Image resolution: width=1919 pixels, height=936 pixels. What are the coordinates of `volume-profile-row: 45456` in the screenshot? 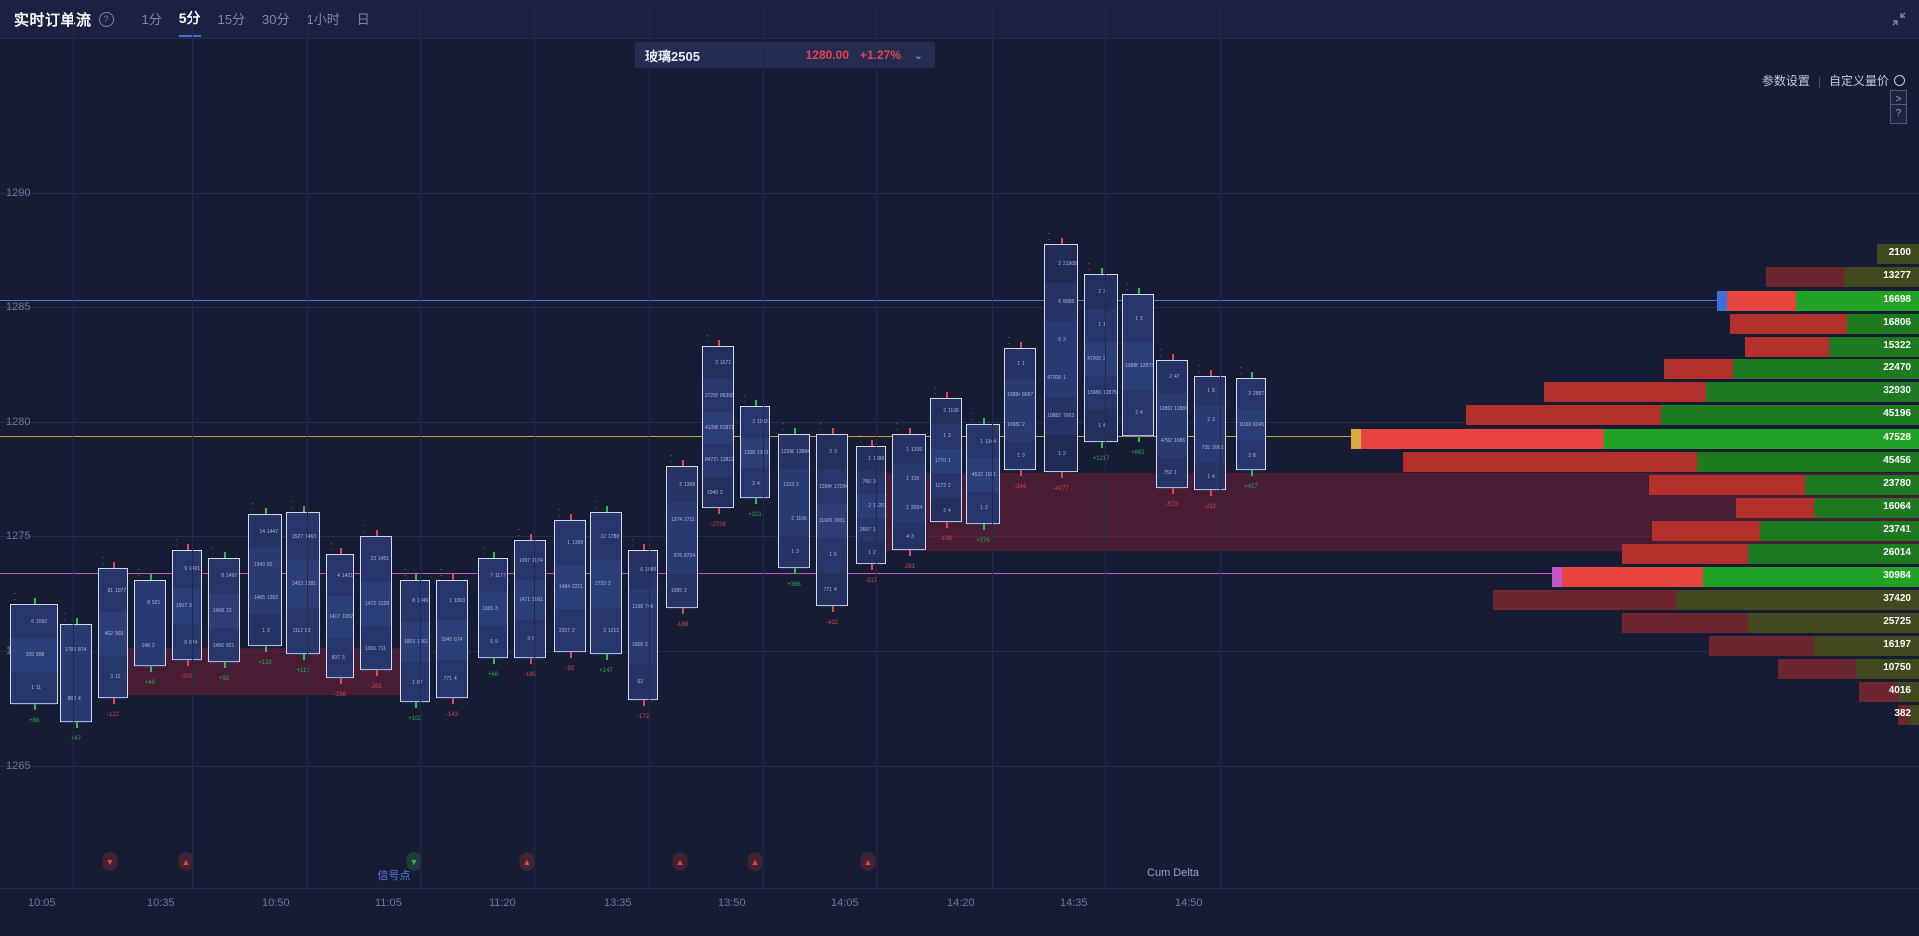 It's located at (1661, 462).